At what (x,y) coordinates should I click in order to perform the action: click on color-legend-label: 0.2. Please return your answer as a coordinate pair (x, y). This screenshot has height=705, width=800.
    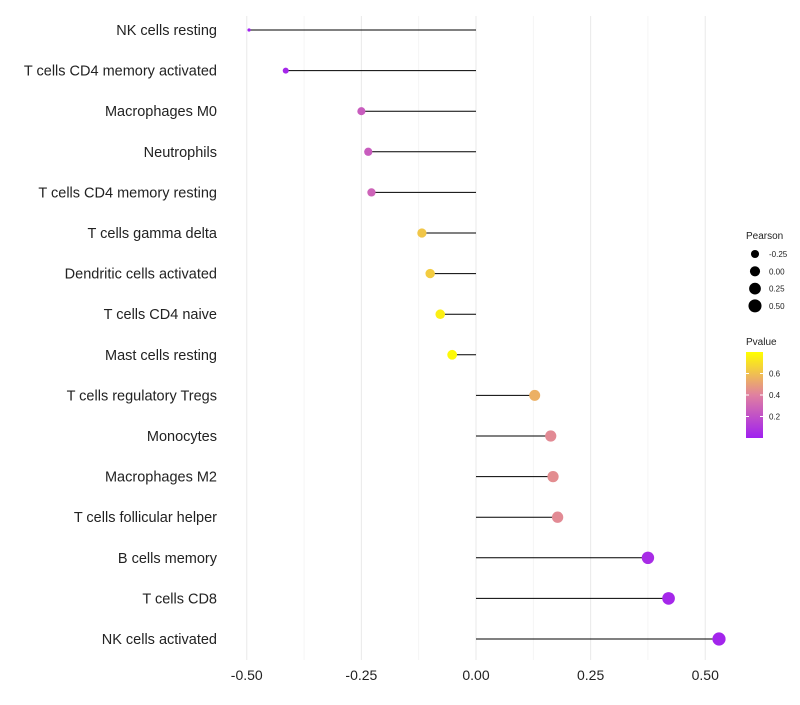
    Looking at the image, I should click on (775, 417).